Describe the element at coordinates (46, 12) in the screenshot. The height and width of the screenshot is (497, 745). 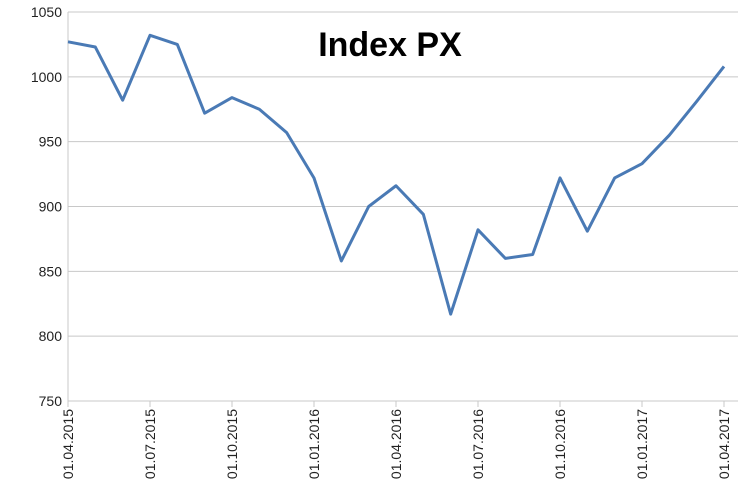
I see `y-tick-label: 1050` at that location.